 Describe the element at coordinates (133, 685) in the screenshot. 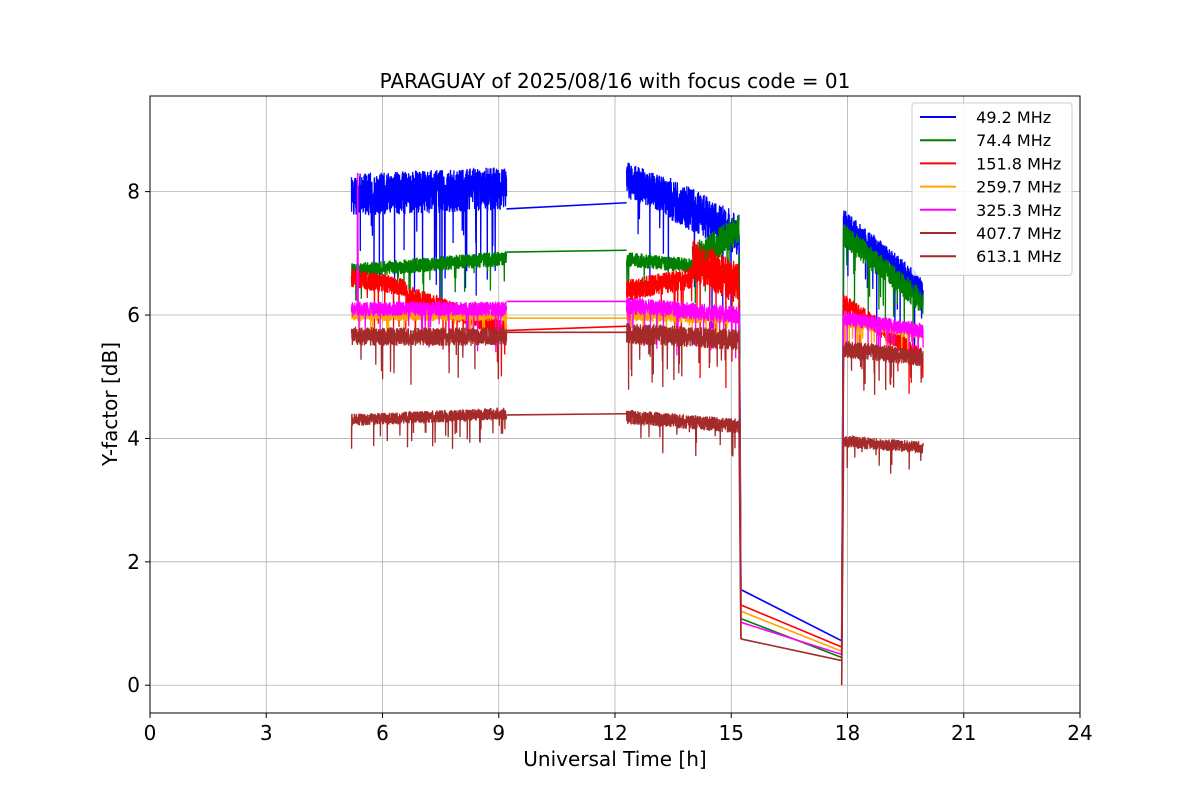

I see `y-tick-label: 0` at that location.